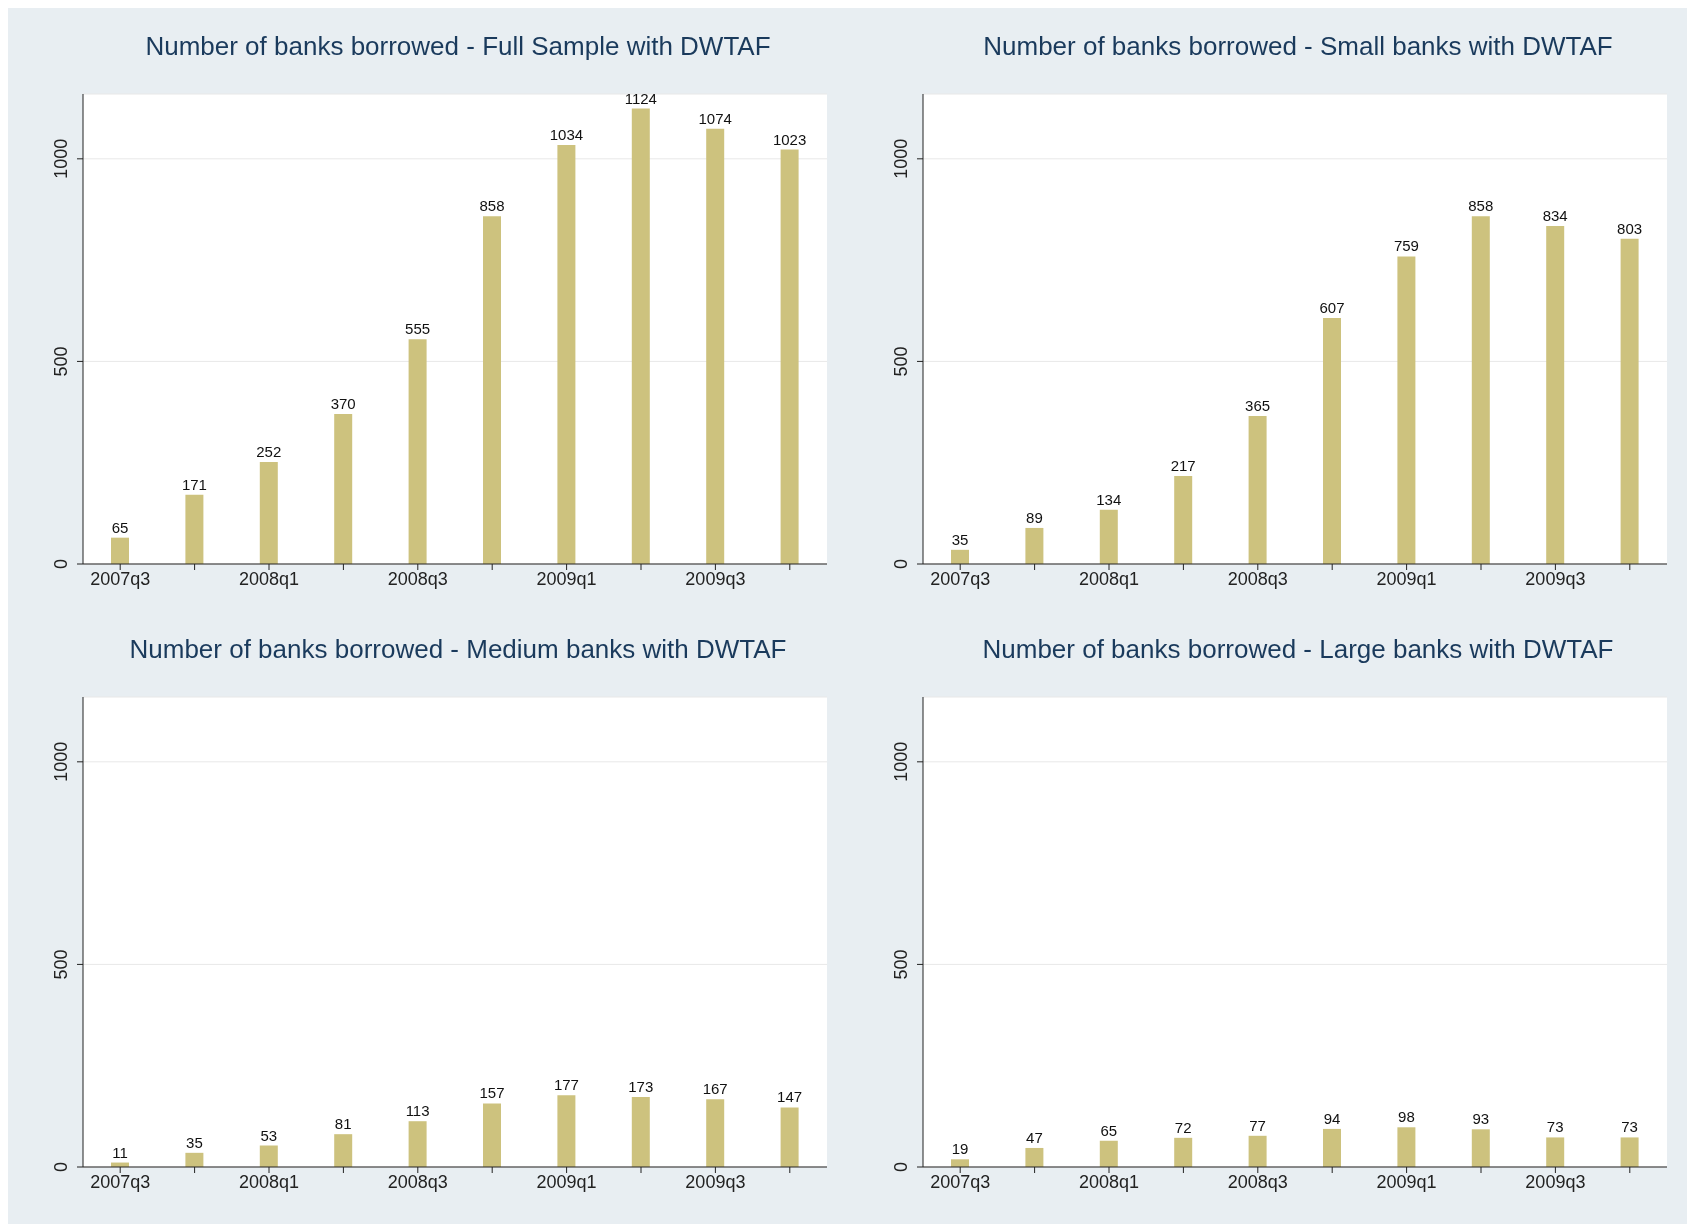 The image size is (1695, 1232). Describe the element at coordinates (960, 539) in the screenshot. I see `data-label: 35` at that location.